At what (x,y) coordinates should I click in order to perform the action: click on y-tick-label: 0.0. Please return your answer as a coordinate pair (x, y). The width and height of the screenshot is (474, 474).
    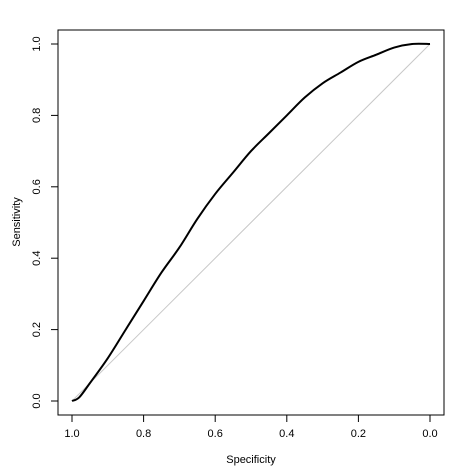
    Looking at the image, I should click on (37, 400).